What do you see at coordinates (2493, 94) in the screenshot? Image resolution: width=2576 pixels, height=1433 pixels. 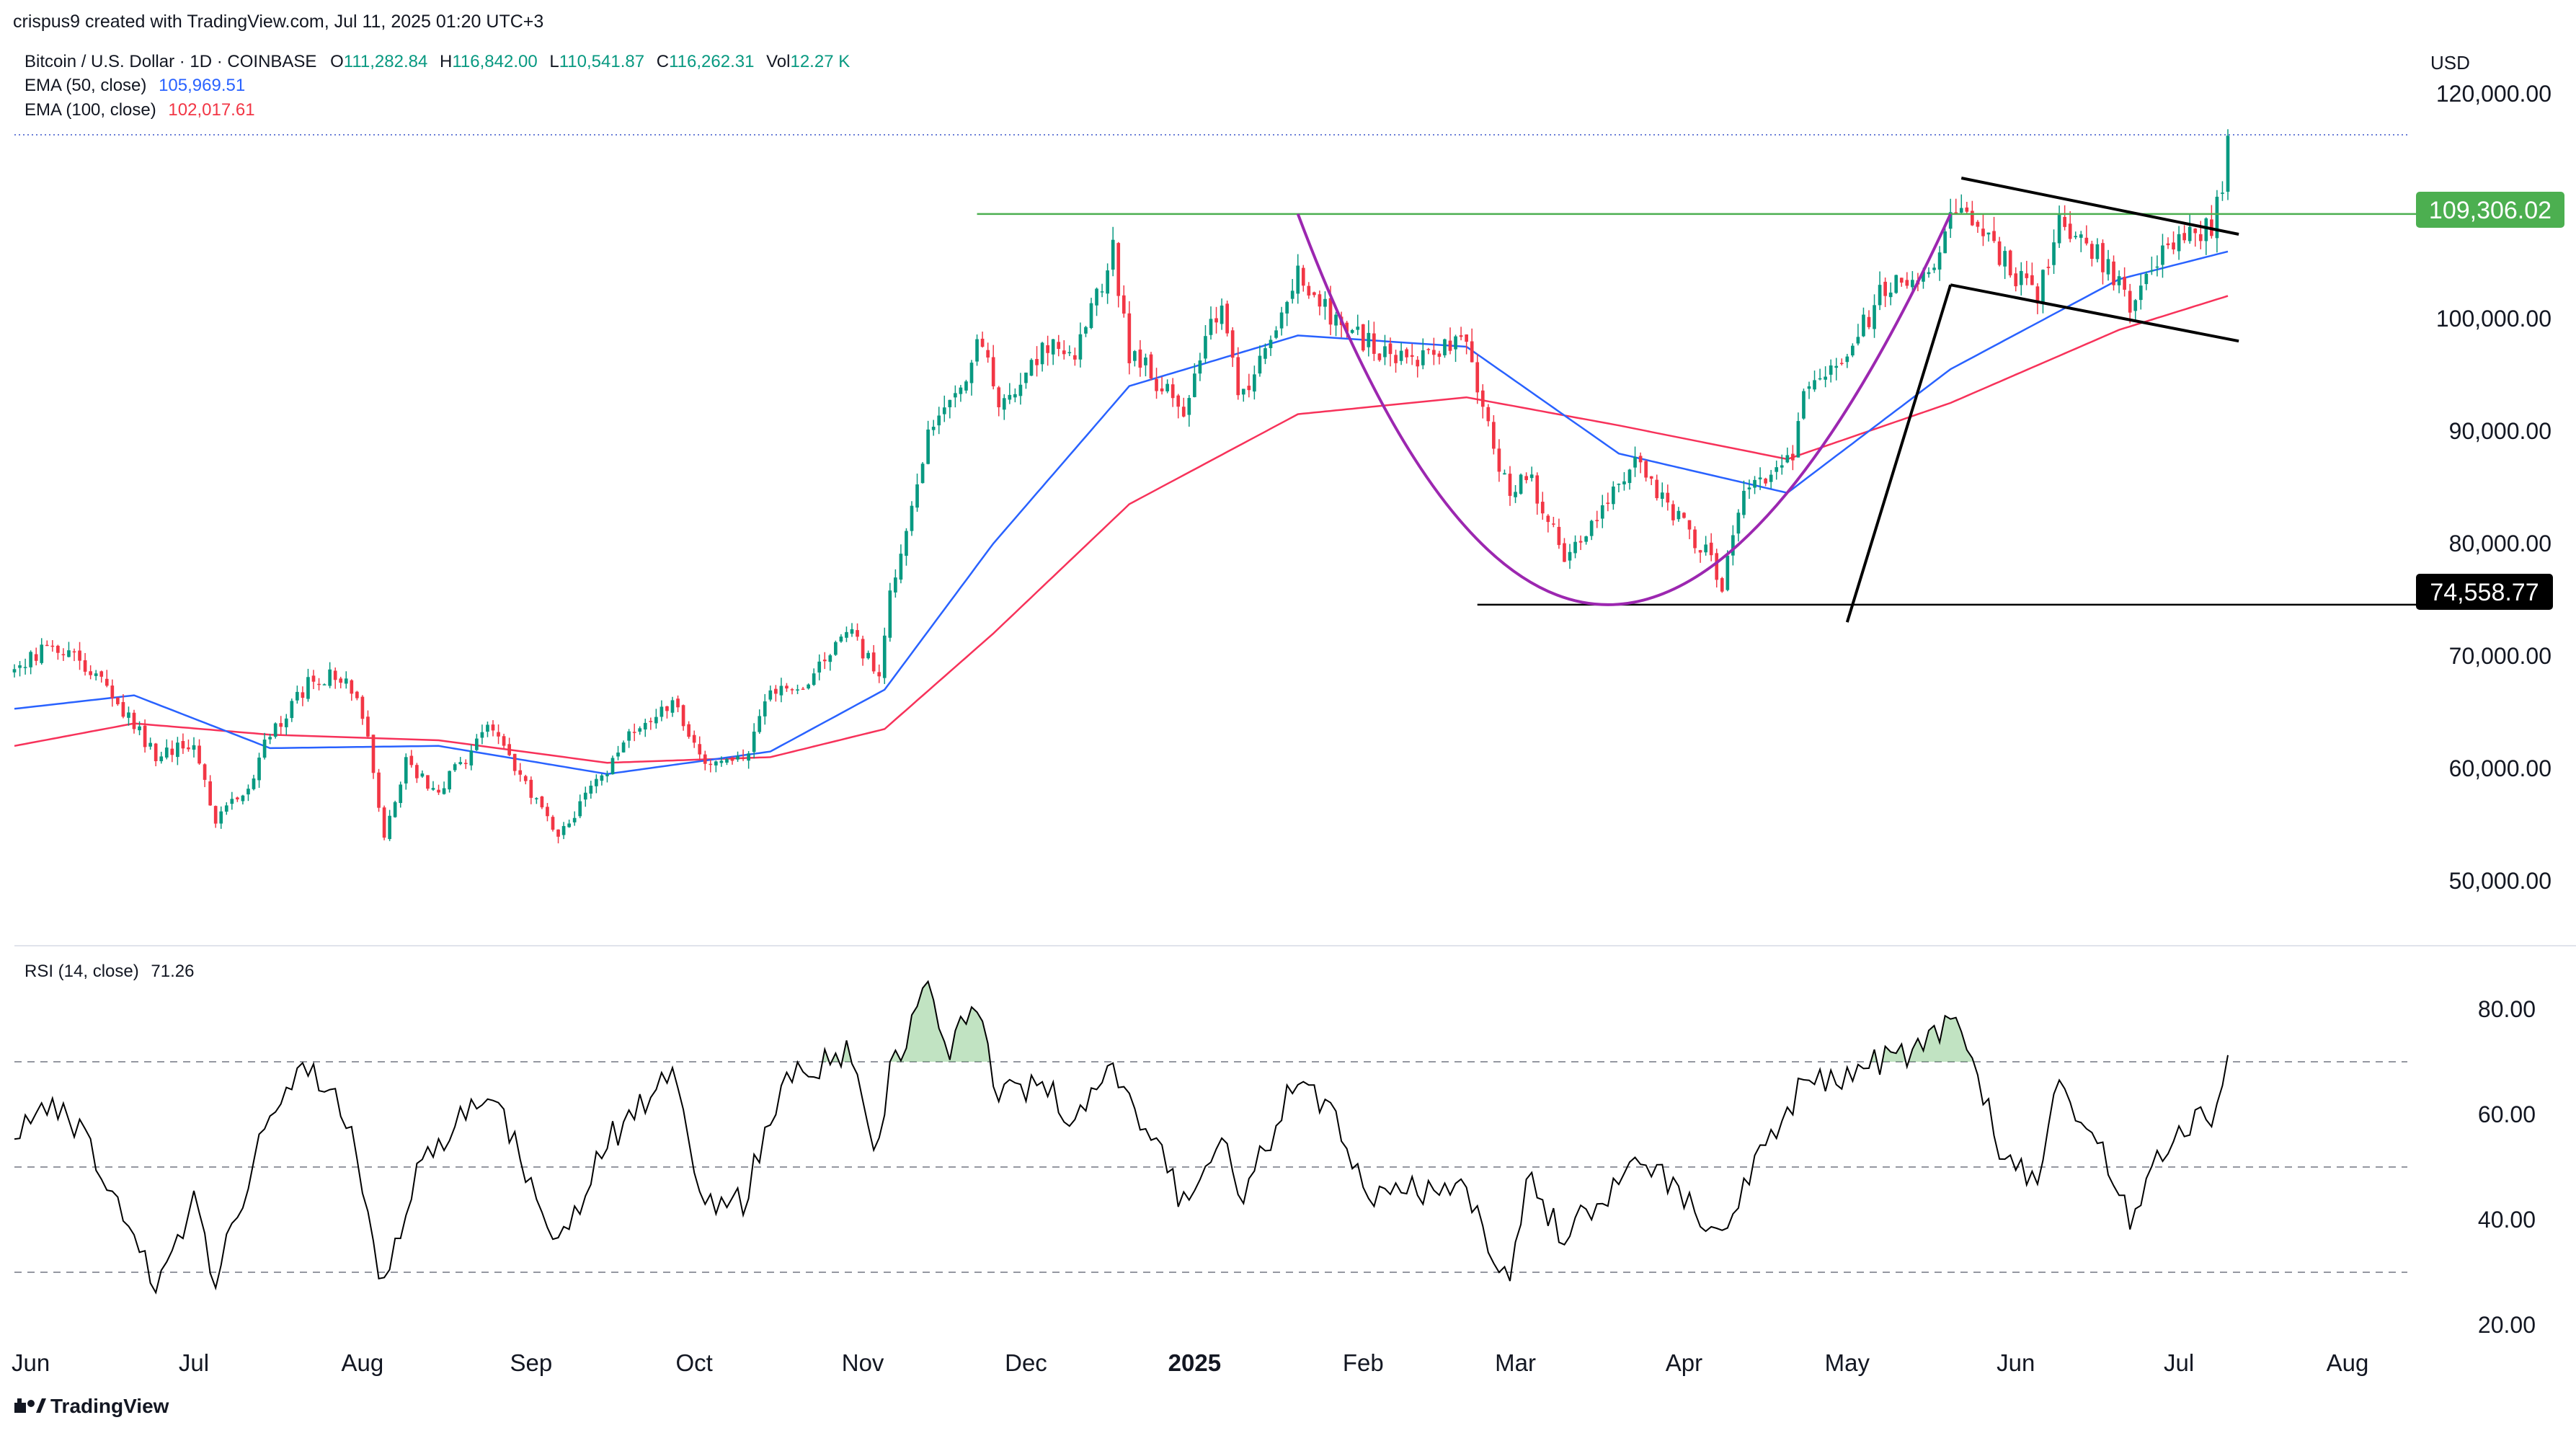 I see `price-tick-label: 120,000.00` at bounding box center [2493, 94].